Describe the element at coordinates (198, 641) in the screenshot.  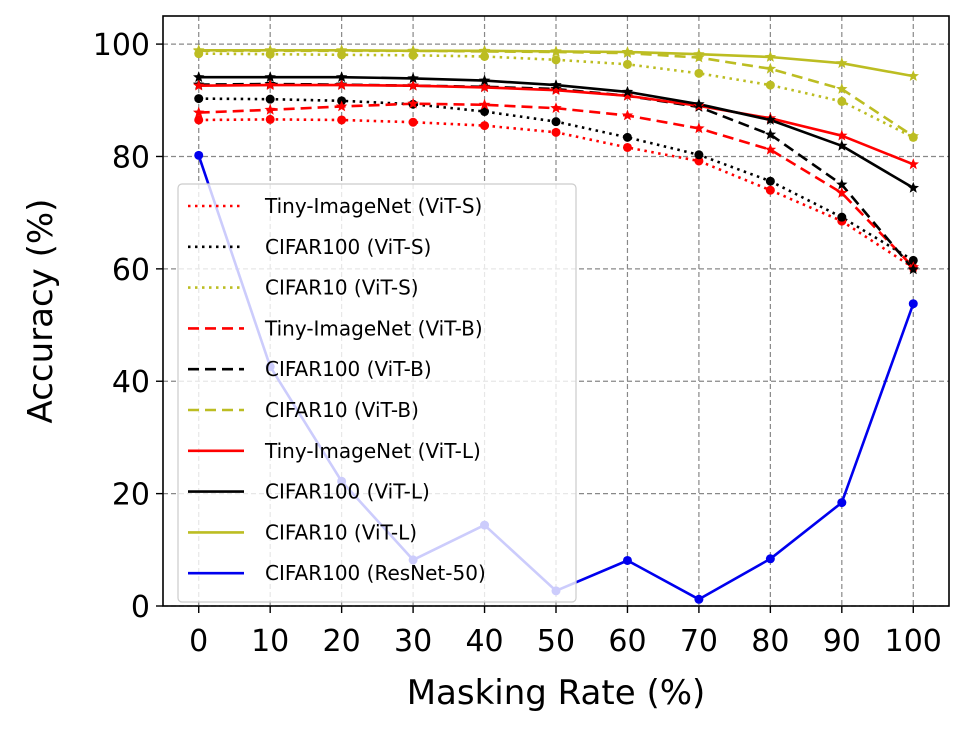
I see `x-tick-label: 0` at that location.